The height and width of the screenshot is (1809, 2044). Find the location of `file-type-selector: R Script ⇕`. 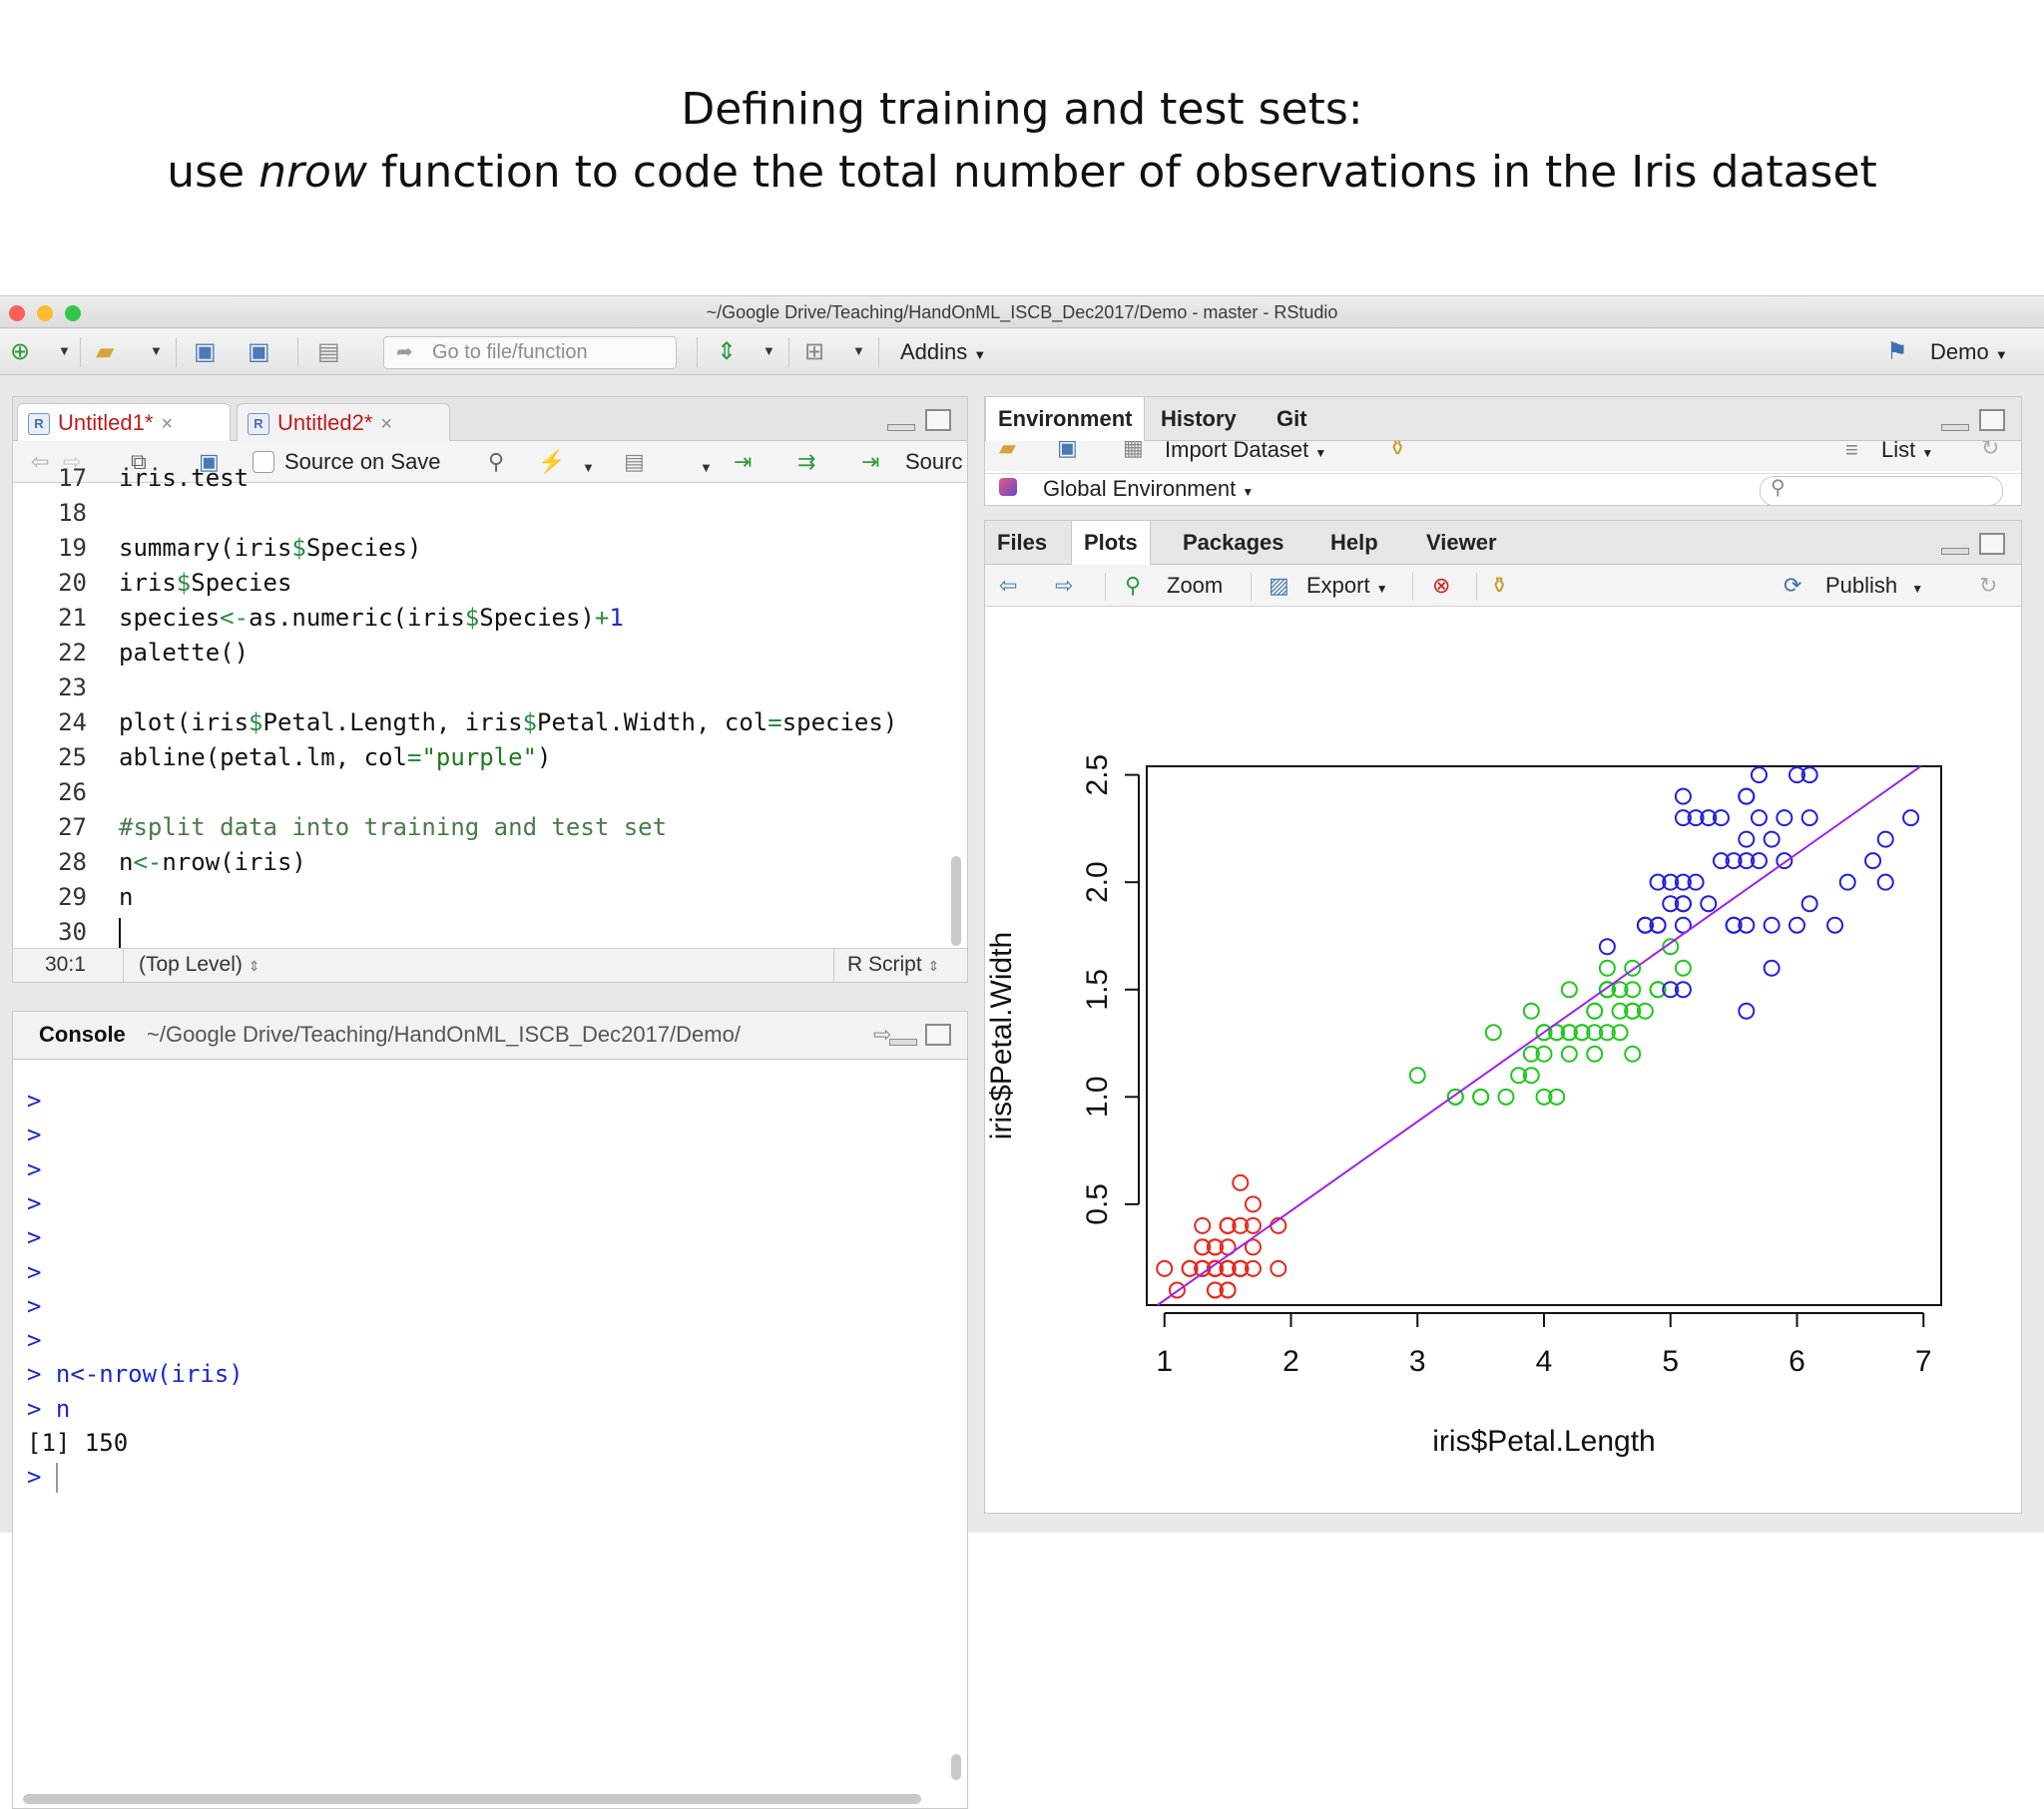

file-type-selector: R Script ⇕ is located at coordinates (893, 965).